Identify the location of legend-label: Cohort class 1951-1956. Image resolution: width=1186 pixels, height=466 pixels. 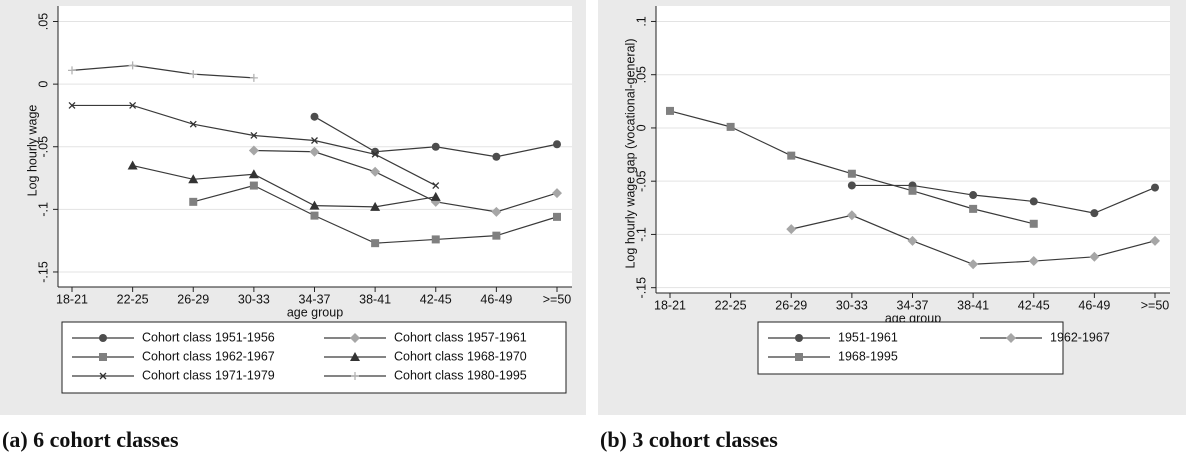
(208, 337).